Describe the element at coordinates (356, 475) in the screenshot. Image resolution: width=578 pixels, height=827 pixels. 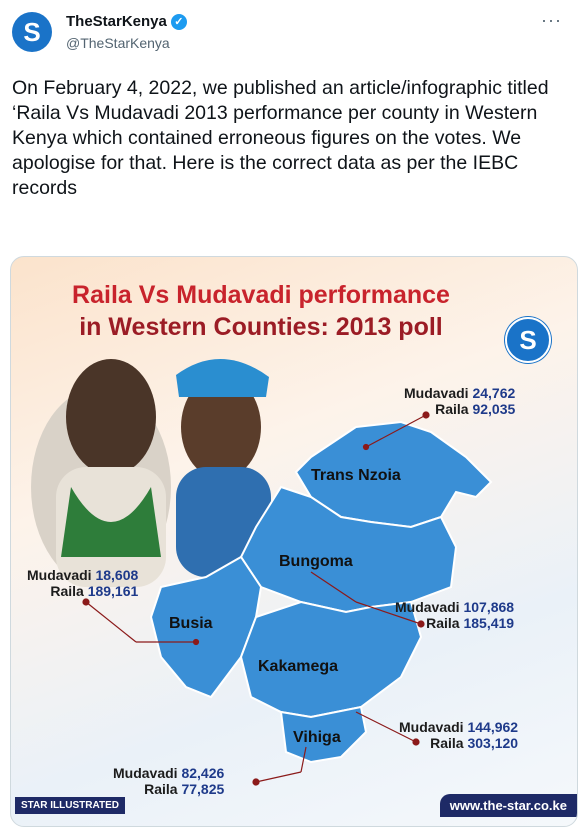
I see `county-label-trans-nzoia: Trans Nzoia` at that location.